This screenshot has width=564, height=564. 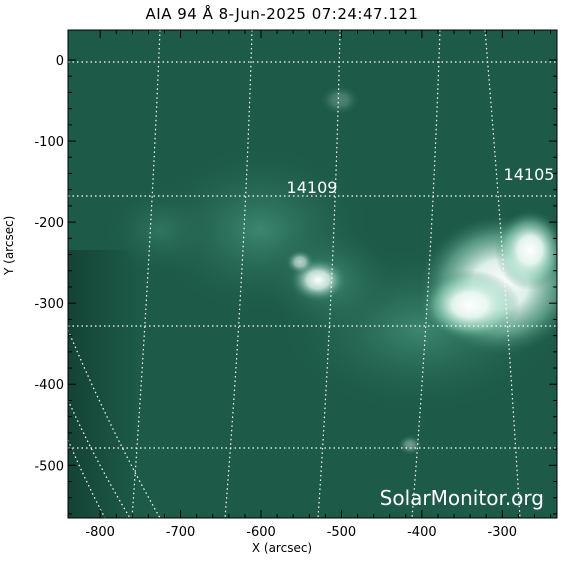 I want to click on y-tick-label: -200, so click(x=49, y=223).